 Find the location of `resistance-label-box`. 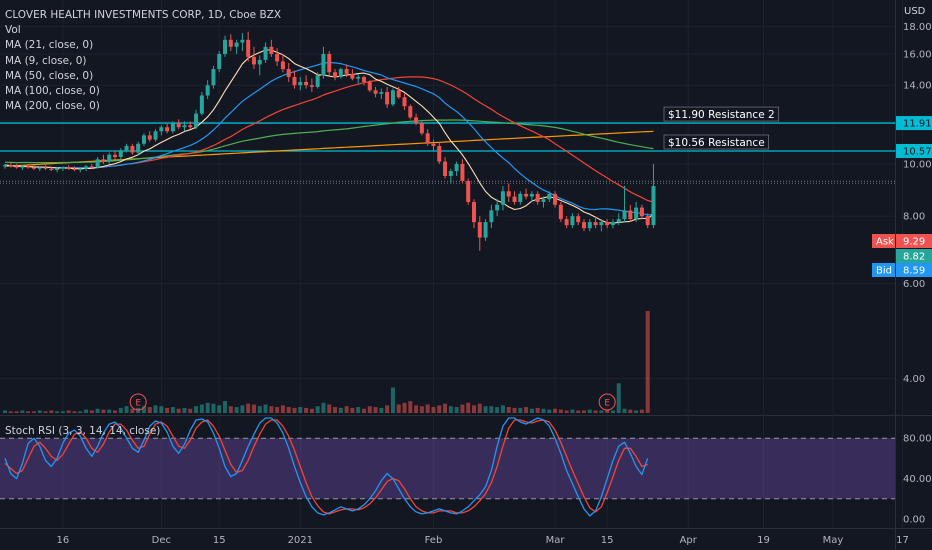

resistance-label-box is located at coordinates (716, 142).